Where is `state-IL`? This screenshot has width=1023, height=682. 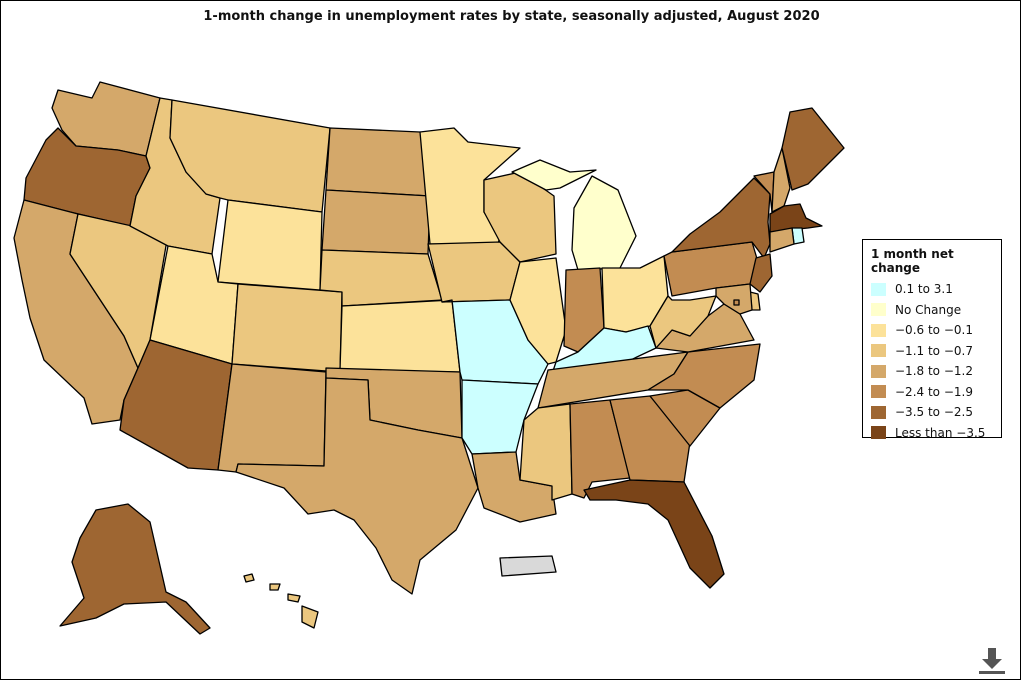
state-IL is located at coordinates (538, 311).